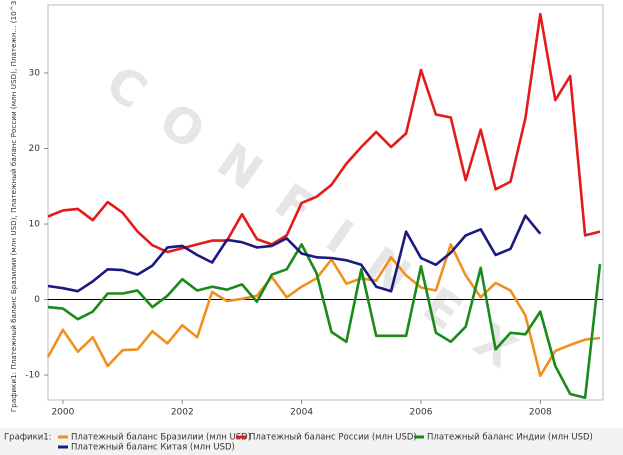 The height and width of the screenshot is (455, 623). I want to click on x-tick-label: 2006, so click(421, 413).